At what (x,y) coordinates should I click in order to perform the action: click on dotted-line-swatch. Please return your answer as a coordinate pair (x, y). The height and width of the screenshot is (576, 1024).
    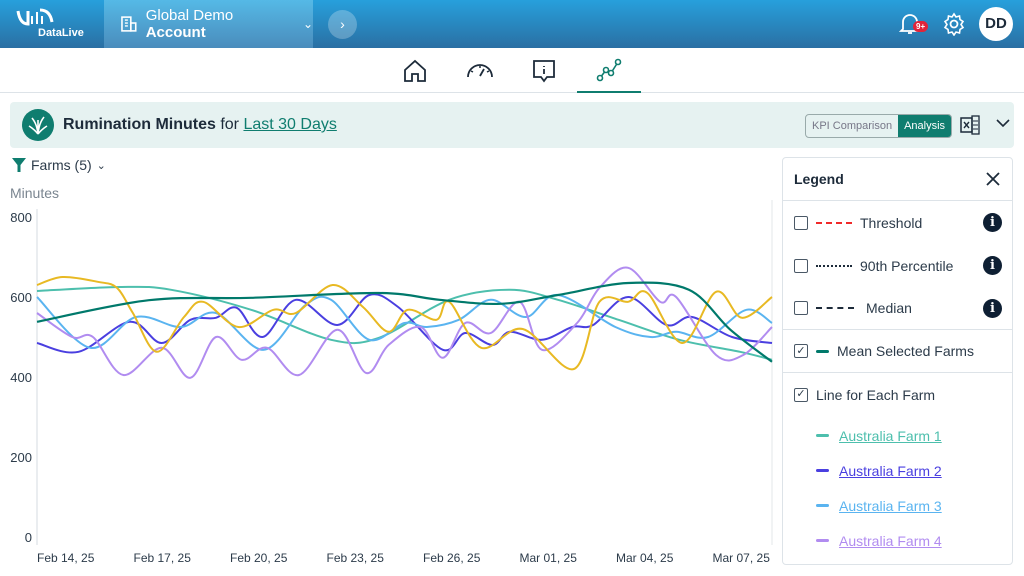
    Looking at the image, I should click on (834, 265).